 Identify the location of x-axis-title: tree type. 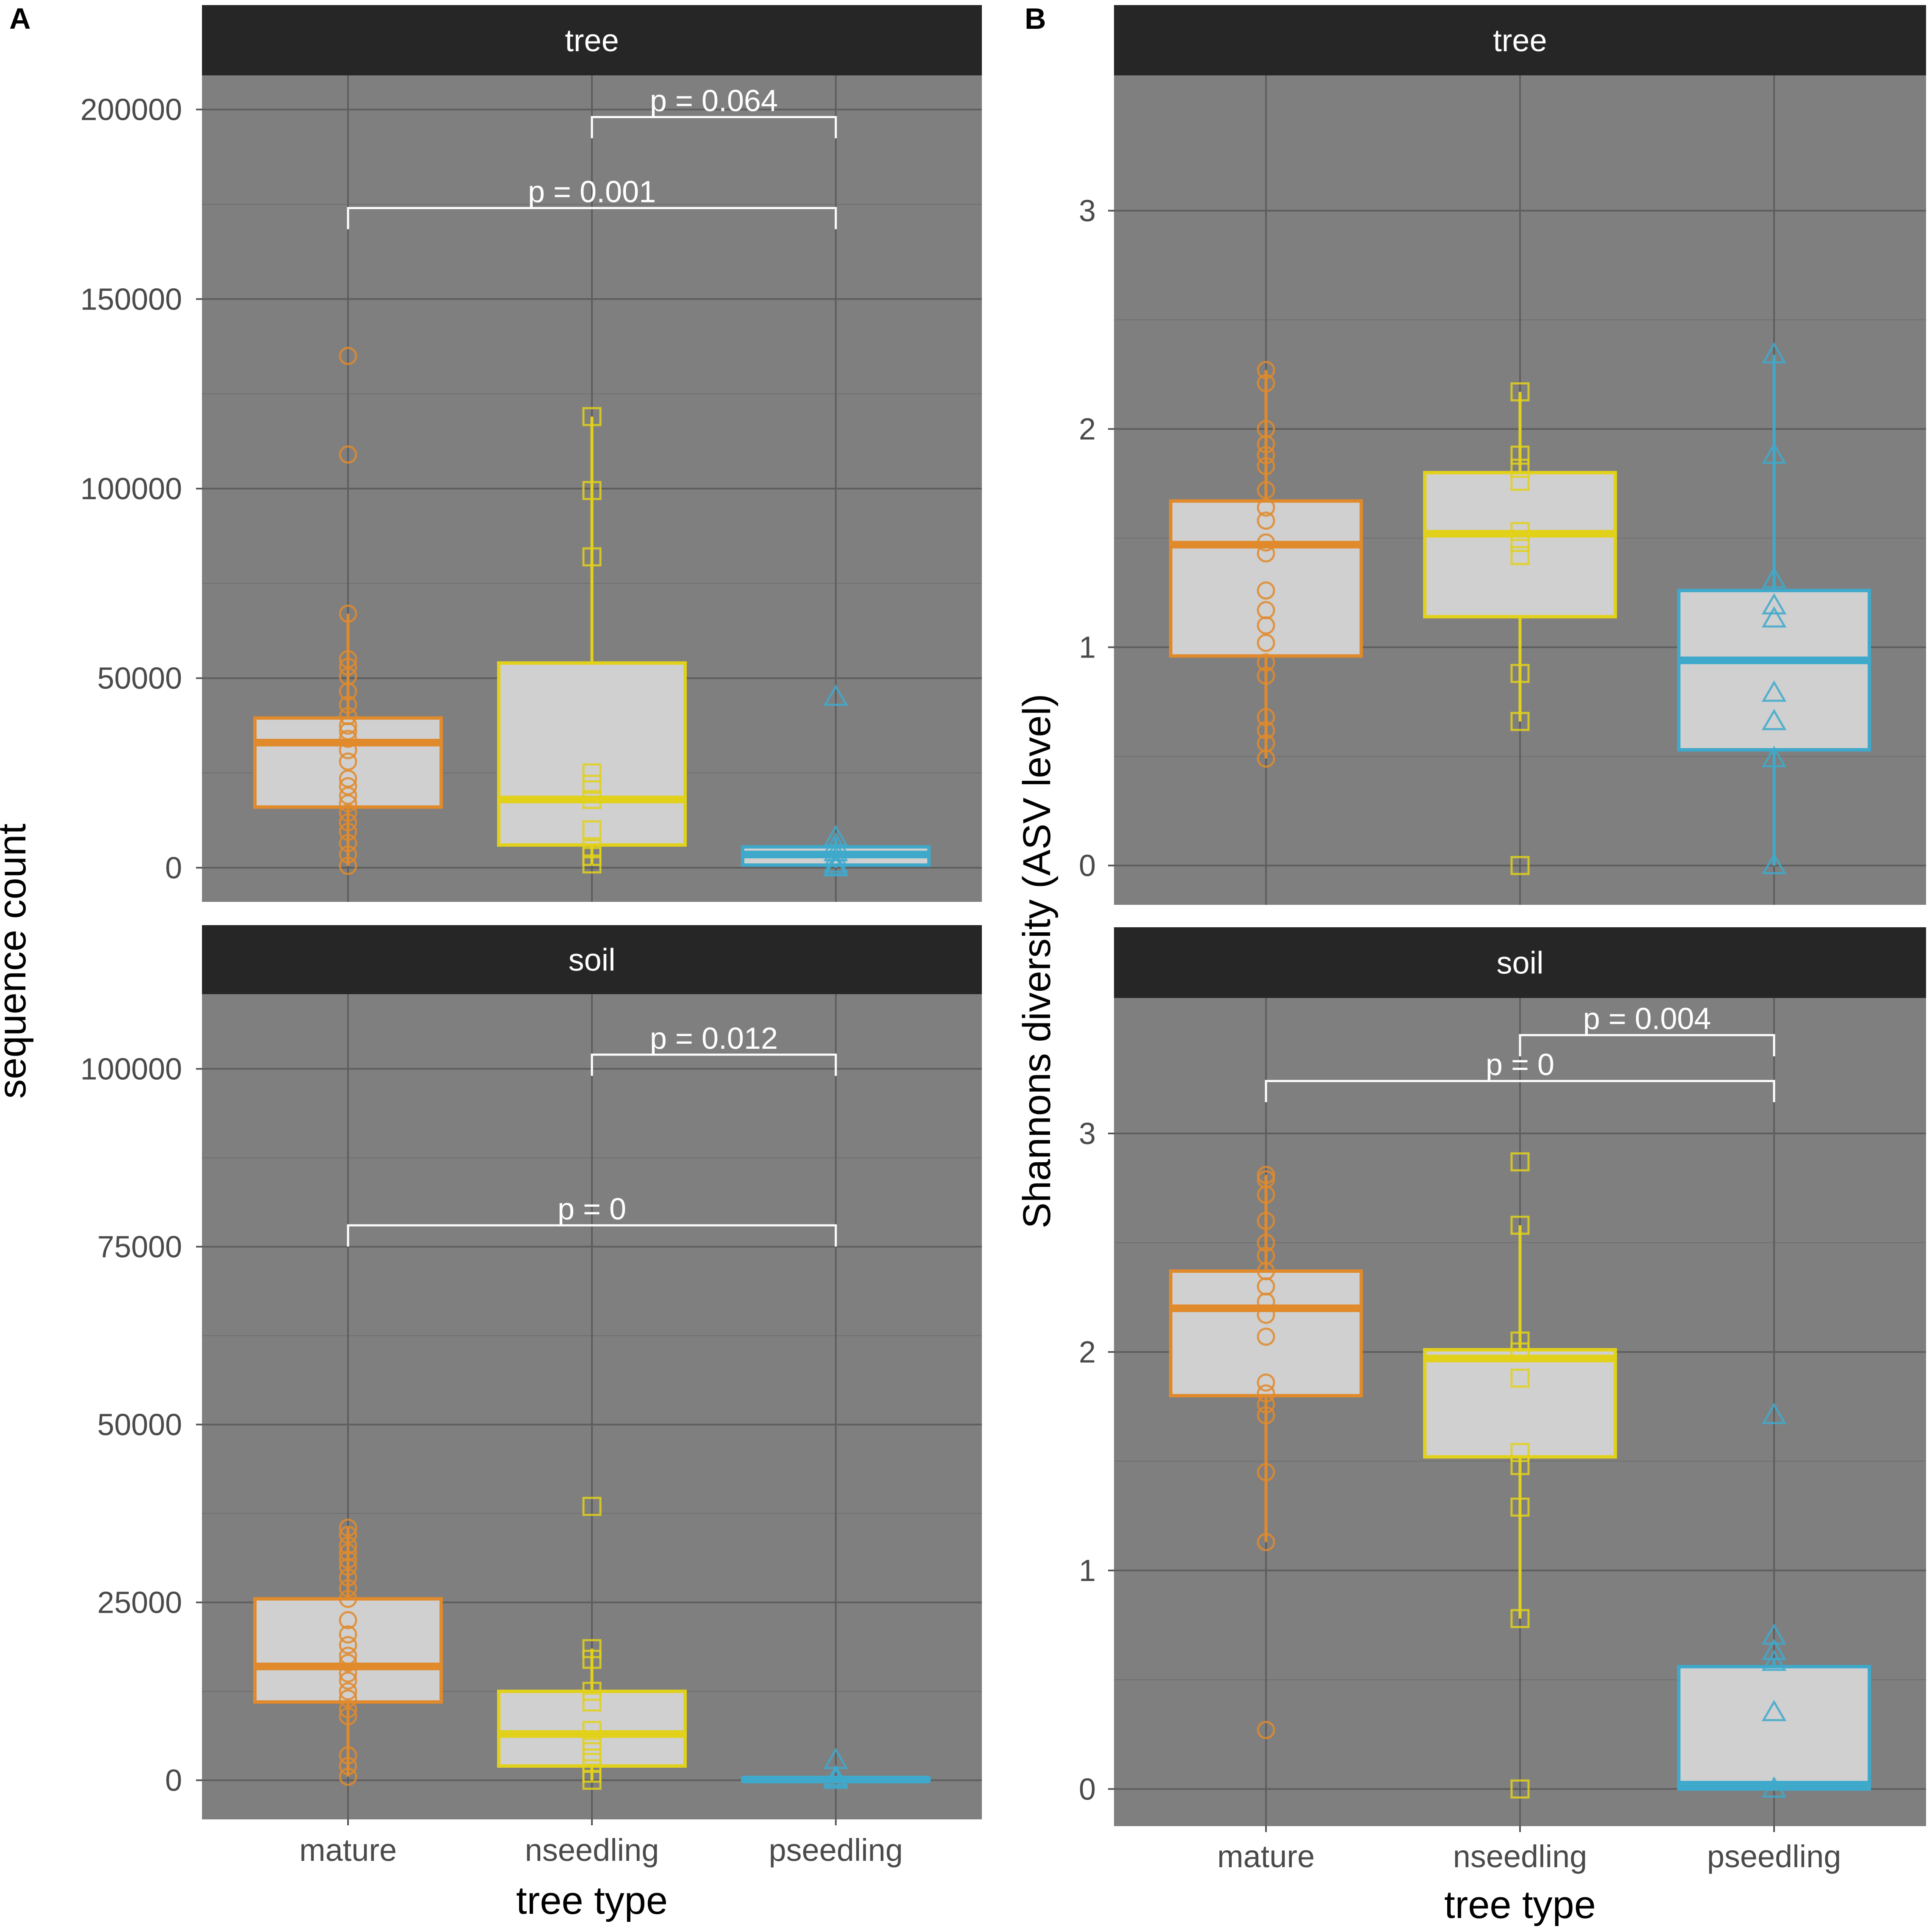
(1520, 1904).